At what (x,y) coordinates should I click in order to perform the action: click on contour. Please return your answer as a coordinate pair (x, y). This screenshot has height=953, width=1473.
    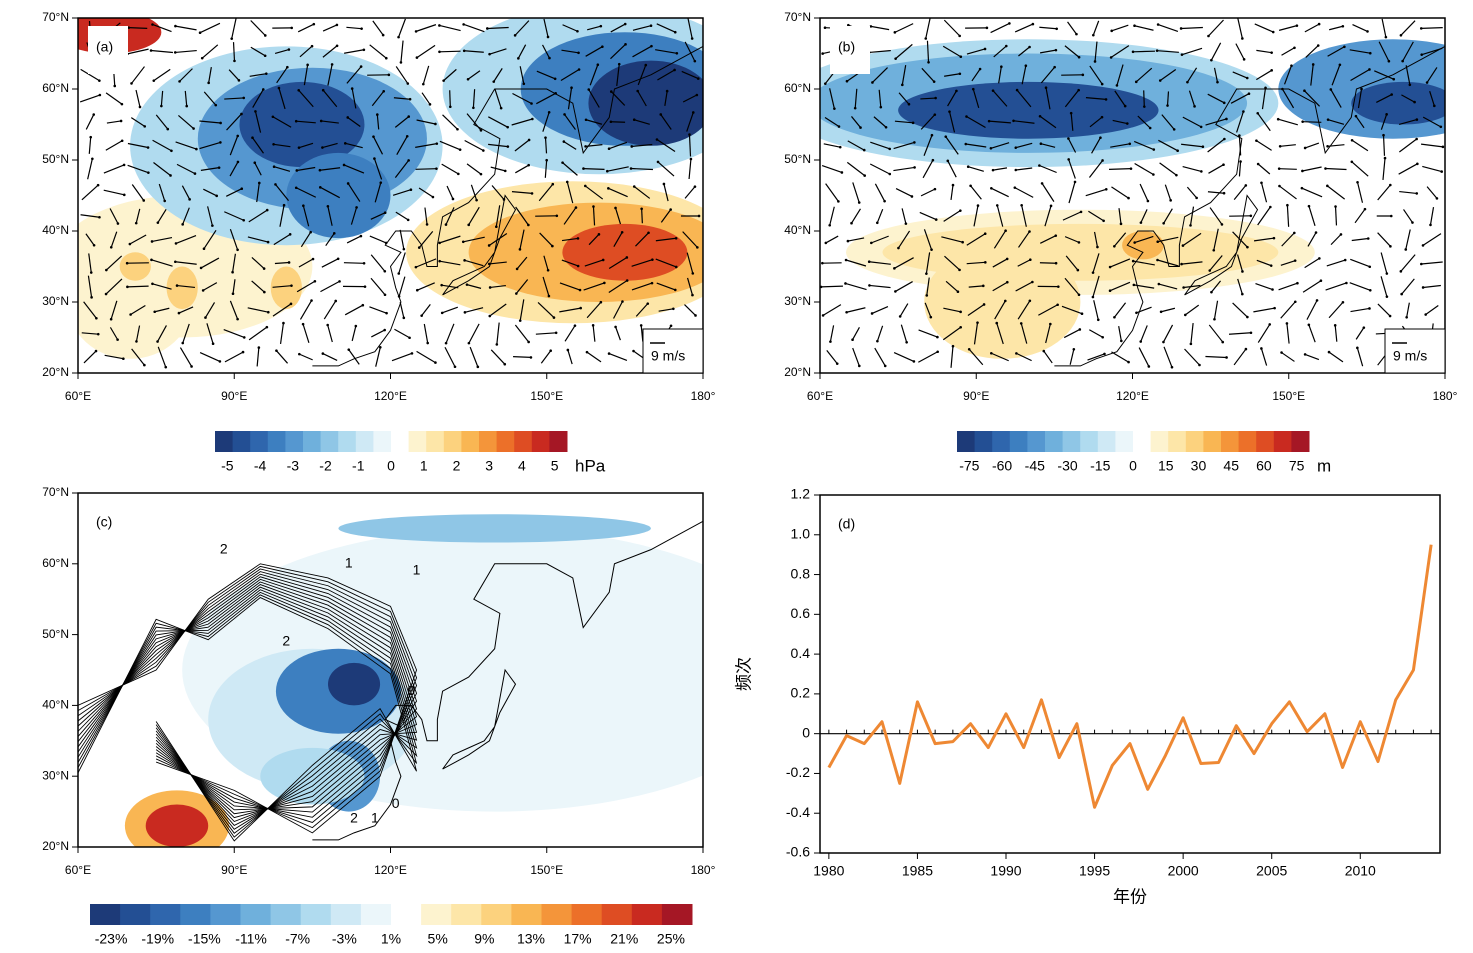
    Looking at the image, I should click on (248, 695).